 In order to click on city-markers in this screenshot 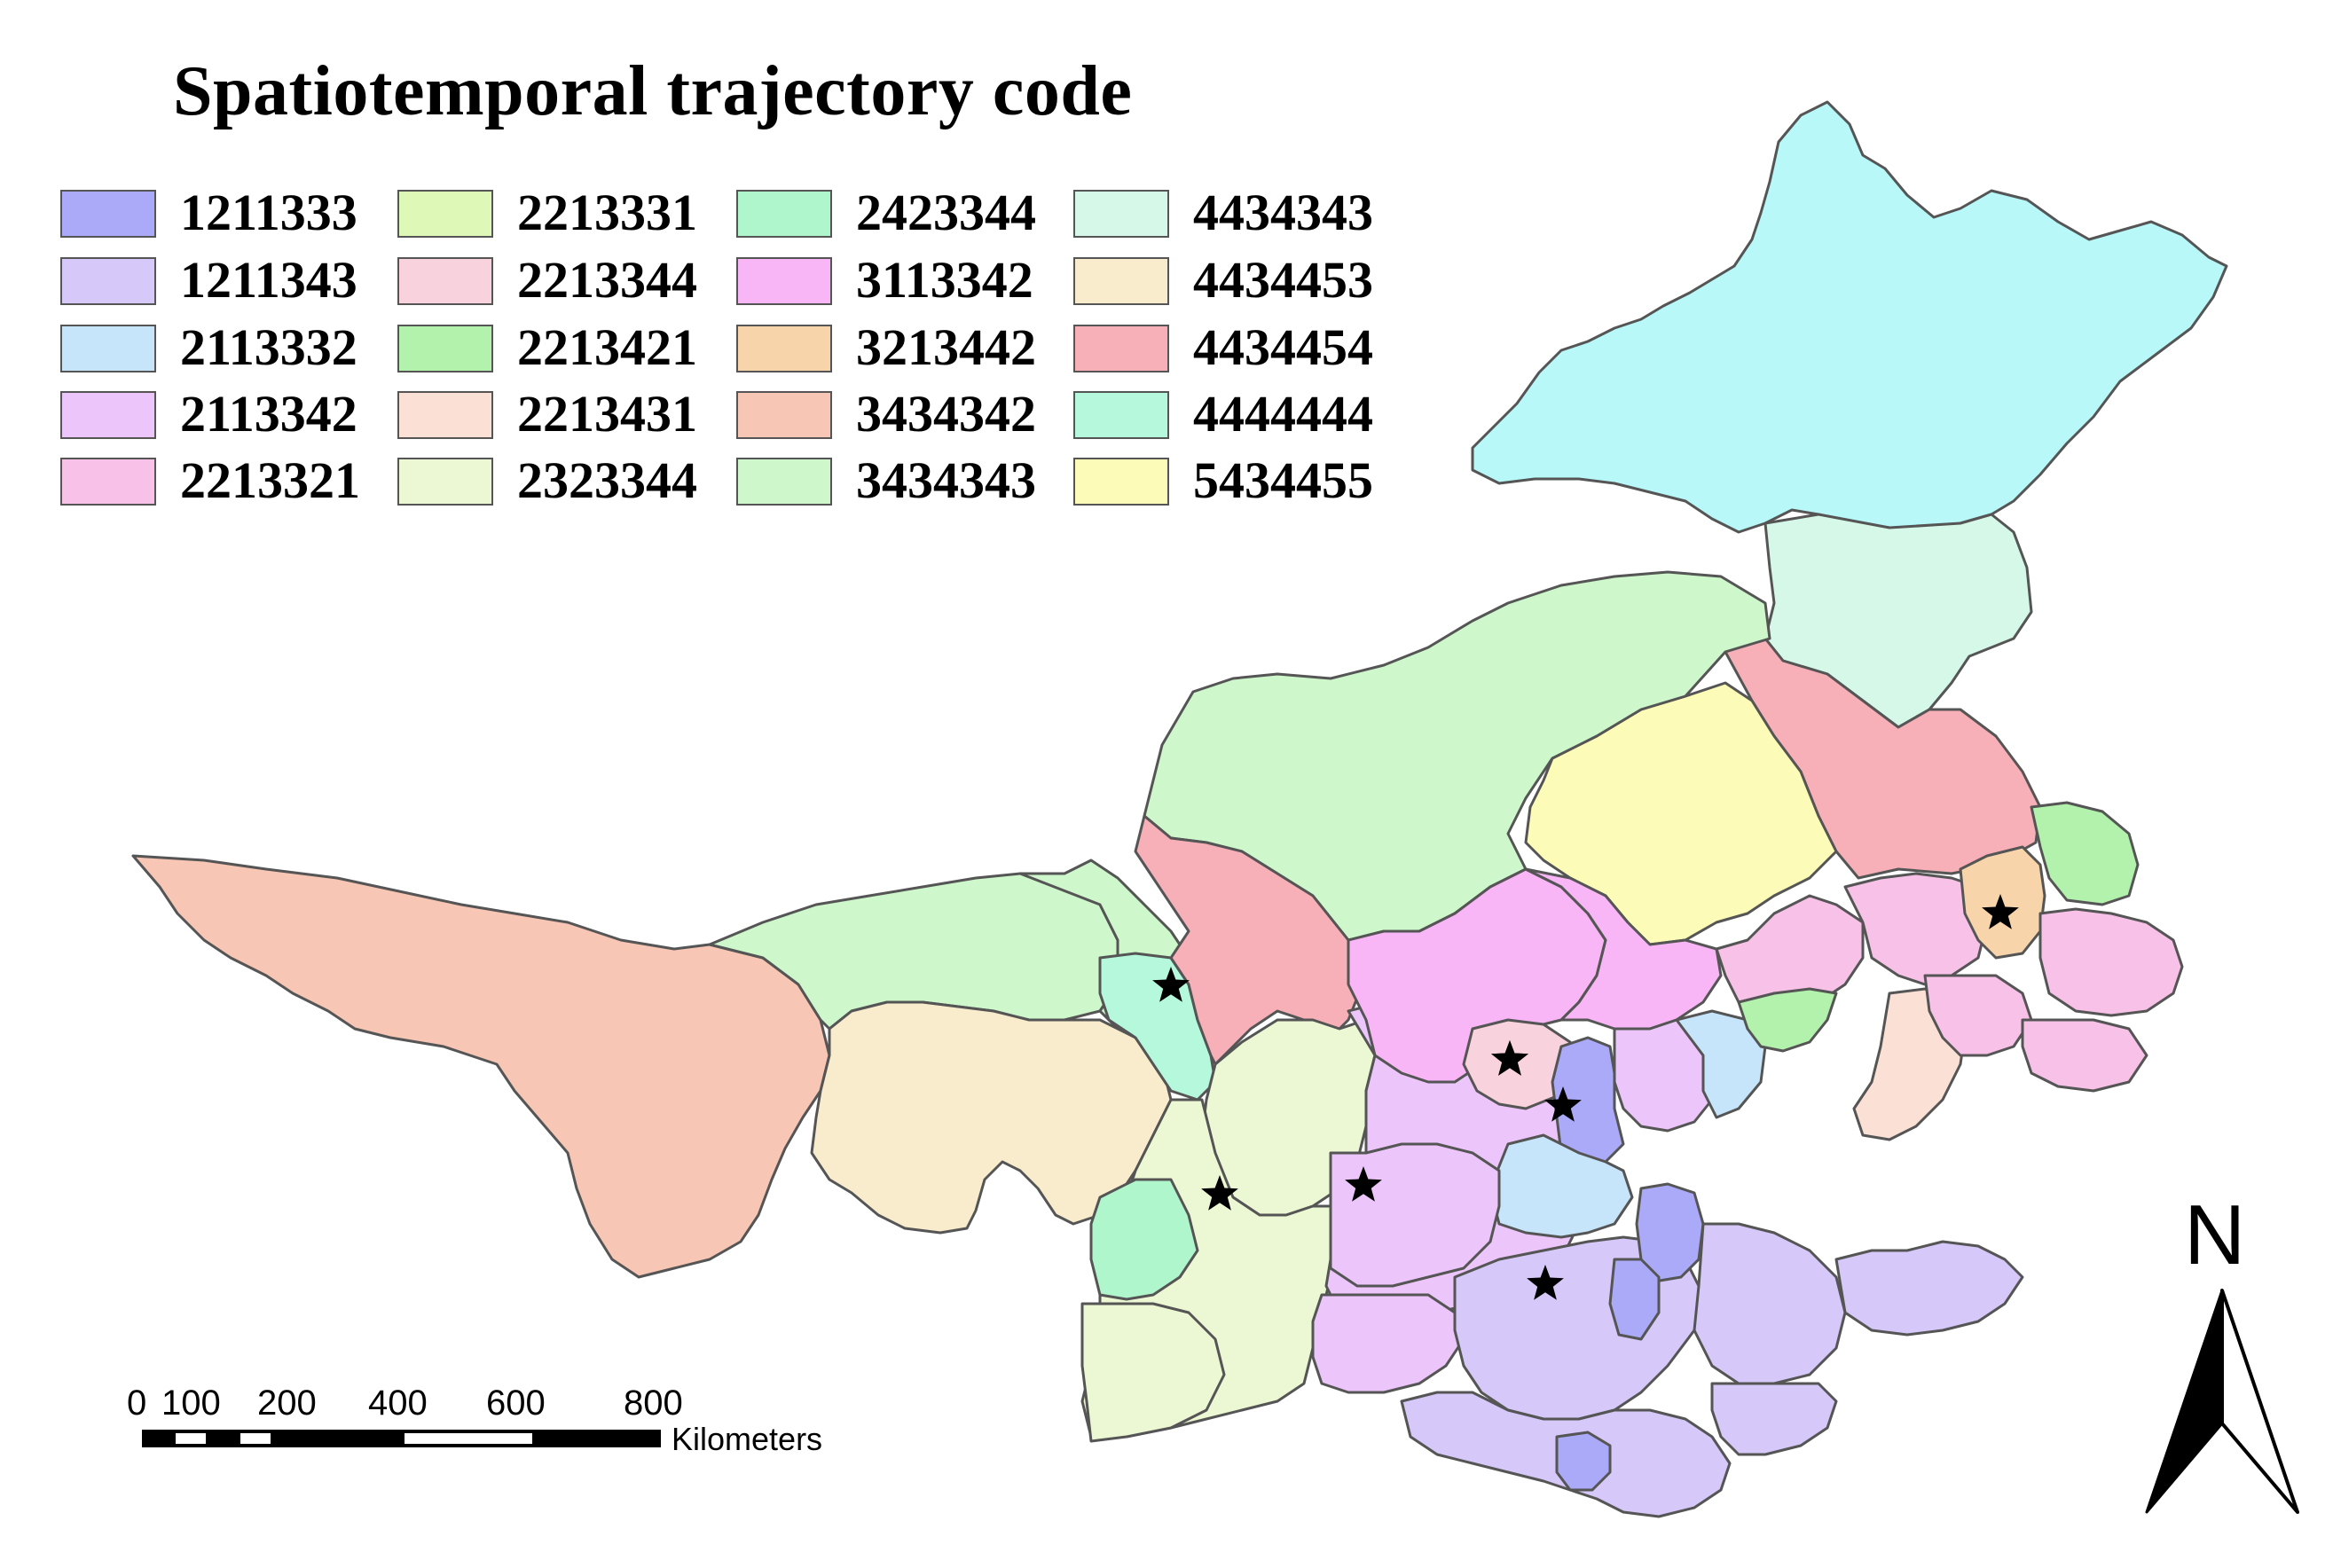, I will do `click(1585, 1097)`.